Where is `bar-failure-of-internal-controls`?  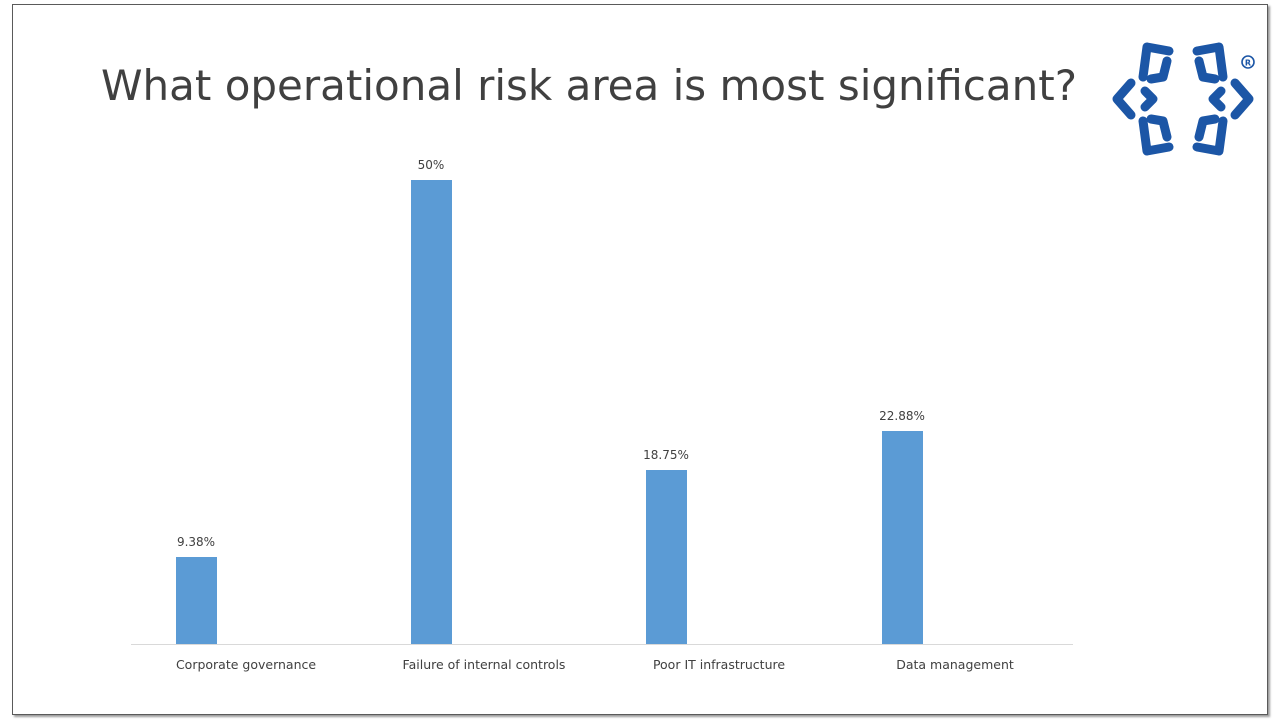 bar-failure-of-internal-controls is located at coordinates (431, 412).